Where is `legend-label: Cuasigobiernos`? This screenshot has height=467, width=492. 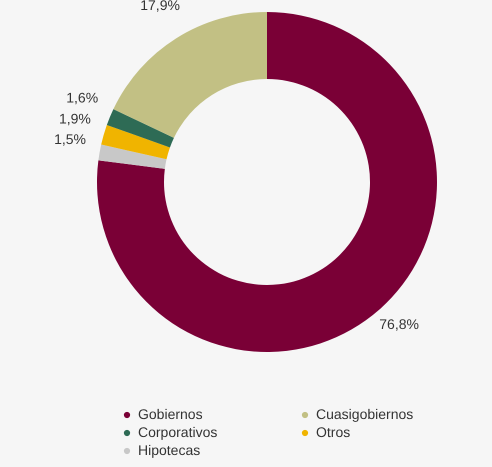
legend-label: Cuasigobiernos is located at coordinates (365, 414).